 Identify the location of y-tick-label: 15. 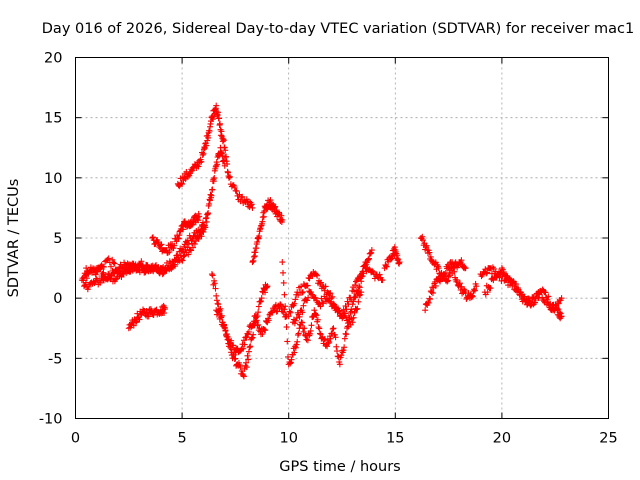
(53, 119).